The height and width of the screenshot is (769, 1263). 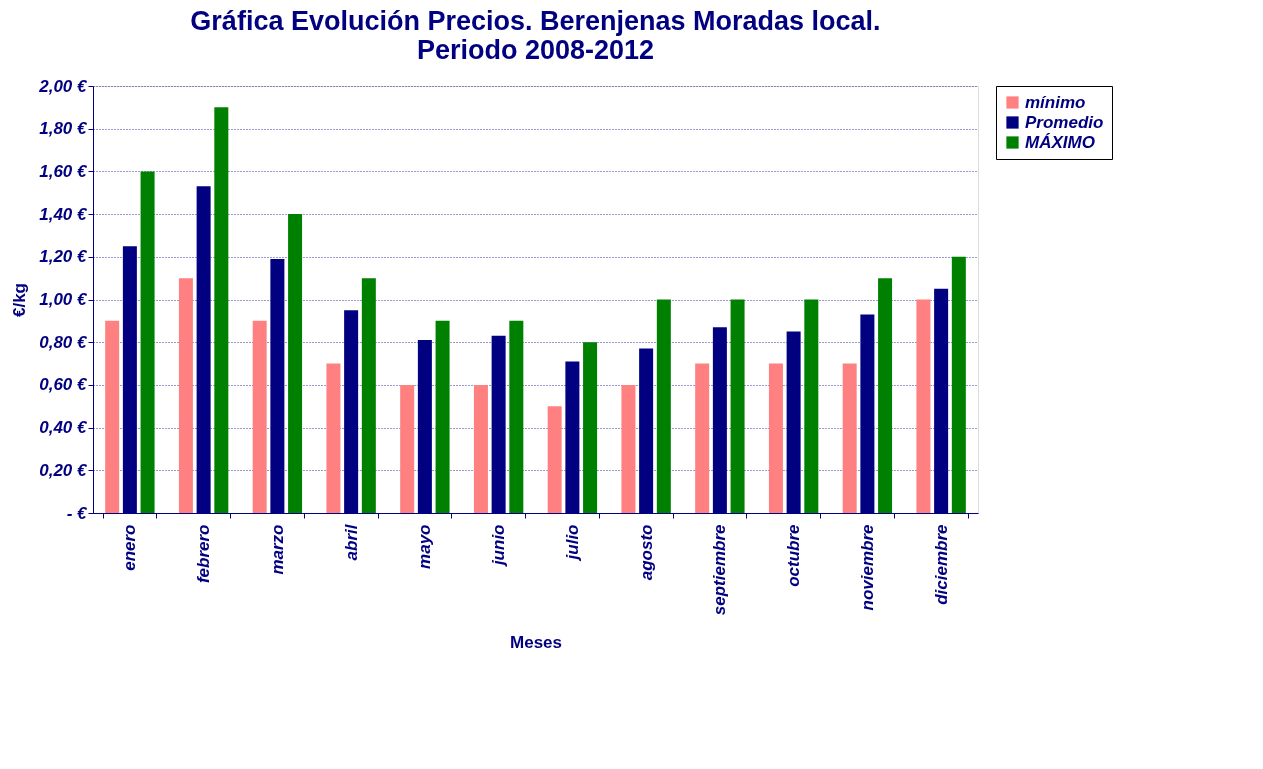 What do you see at coordinates (1064, 122) in the screenshot?
I see `legend-label: Promedio` at bounding box center [1064, 122].